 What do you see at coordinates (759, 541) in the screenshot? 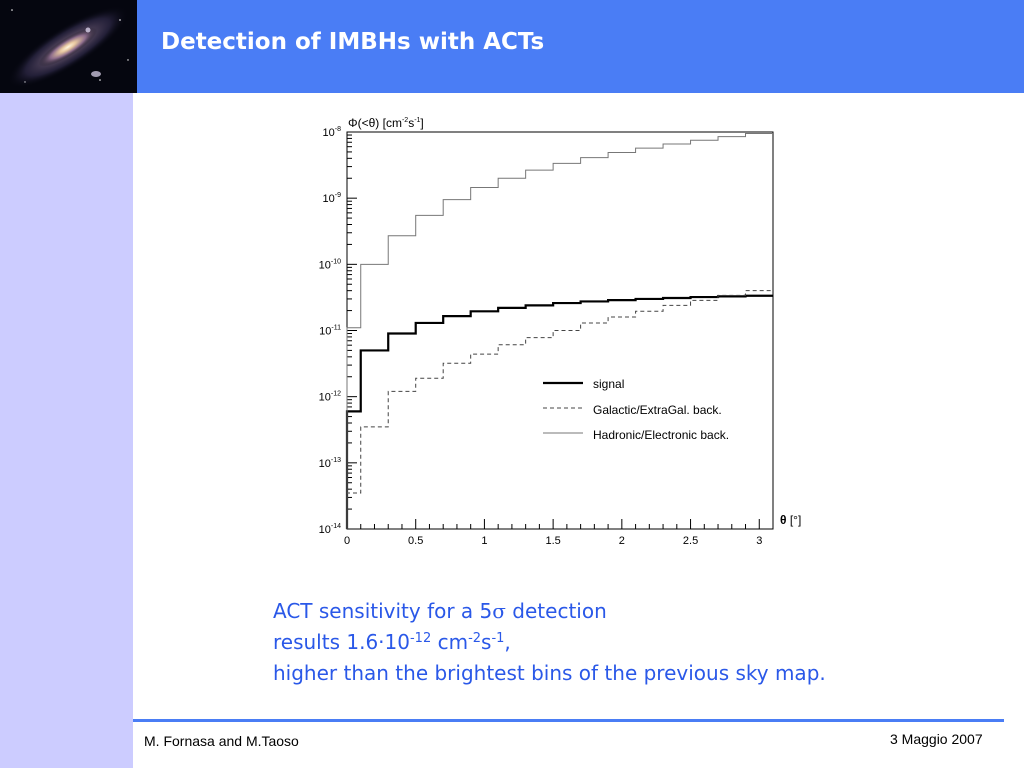
I see `x-tick-label: 3` at bounding box center [759, 541].